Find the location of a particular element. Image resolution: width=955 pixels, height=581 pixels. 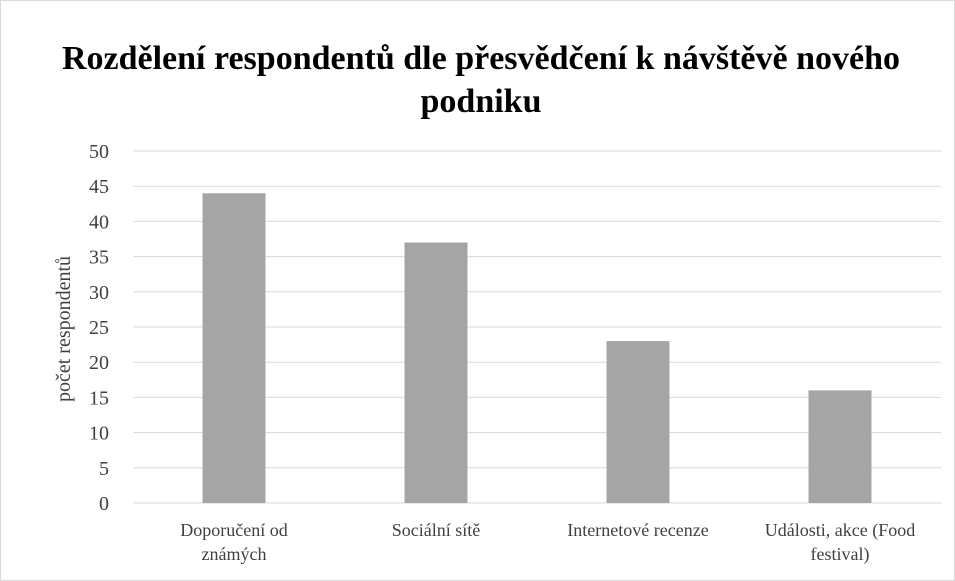

y-tick-label: 20 is located at coordinates (99, 363).